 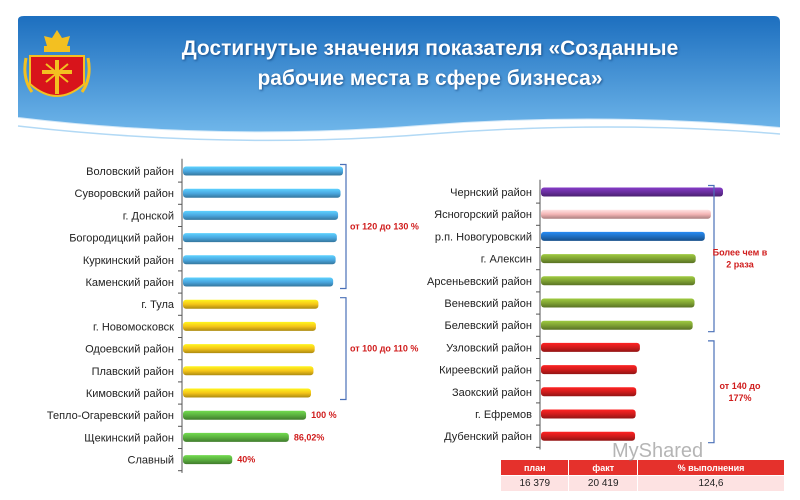 I want to click on range-annotation: 2 раза, so click(x=740, y=265).